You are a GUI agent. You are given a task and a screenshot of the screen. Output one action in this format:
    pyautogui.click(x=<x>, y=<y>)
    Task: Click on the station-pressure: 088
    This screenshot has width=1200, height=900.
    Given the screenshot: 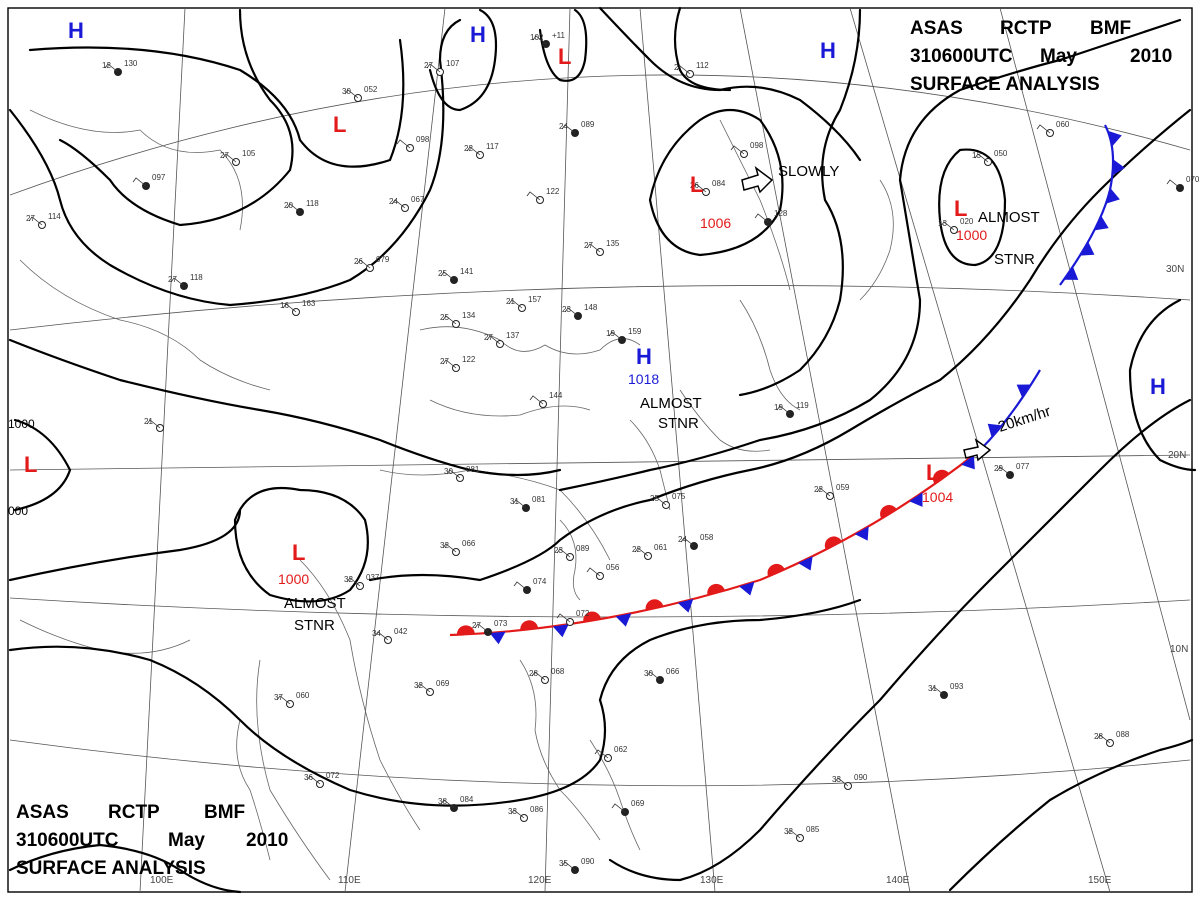 What is the action you would take?
    pyautogui.click(x=1123, y=734)
    